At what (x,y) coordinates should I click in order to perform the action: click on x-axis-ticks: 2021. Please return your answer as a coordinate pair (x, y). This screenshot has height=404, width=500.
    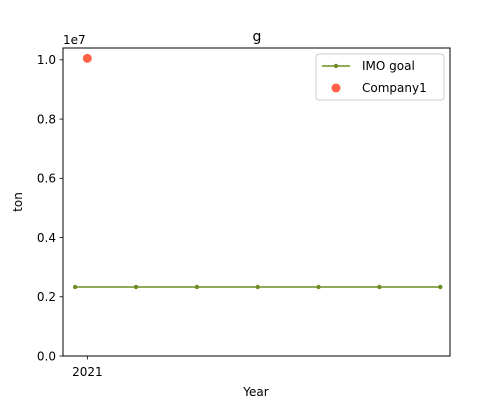
    Looking at the image, I should click on (87, 367).